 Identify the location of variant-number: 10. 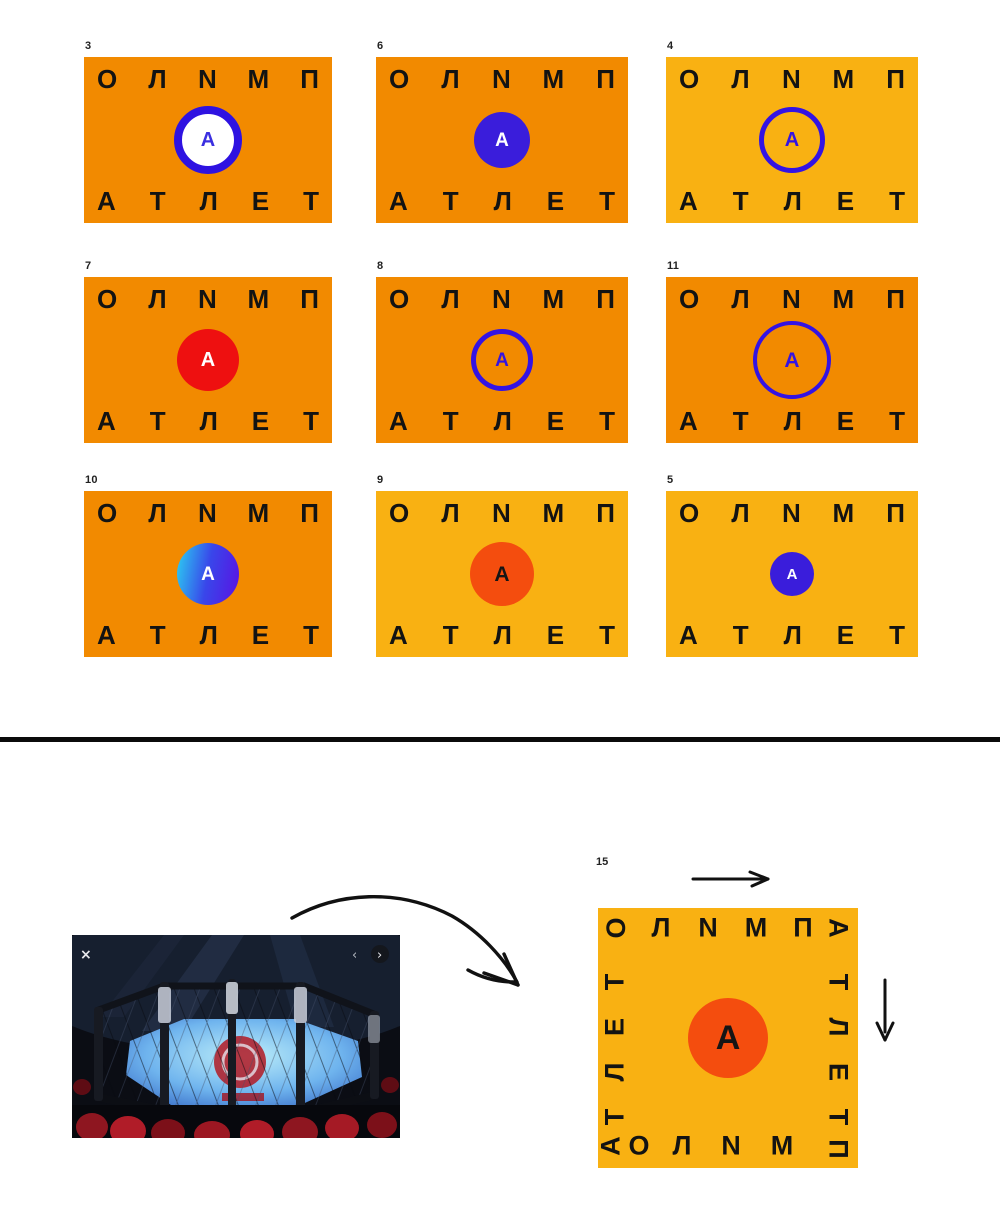
(91, 480).